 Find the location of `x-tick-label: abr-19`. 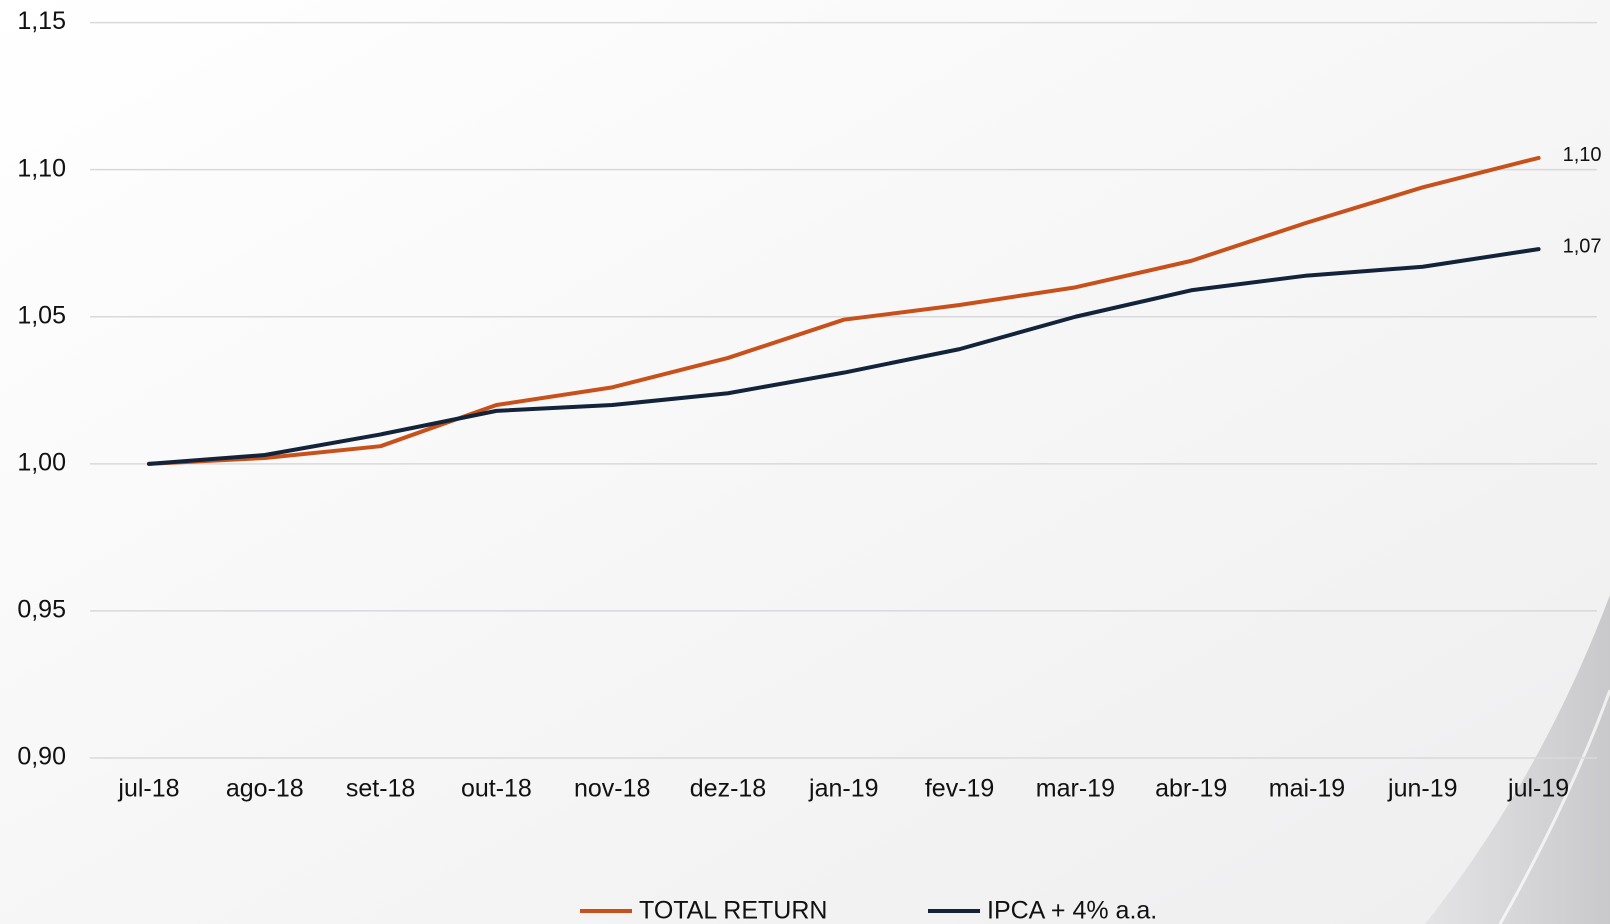

x-tick-label: abr-19 is located at coordinates (1191, 789).